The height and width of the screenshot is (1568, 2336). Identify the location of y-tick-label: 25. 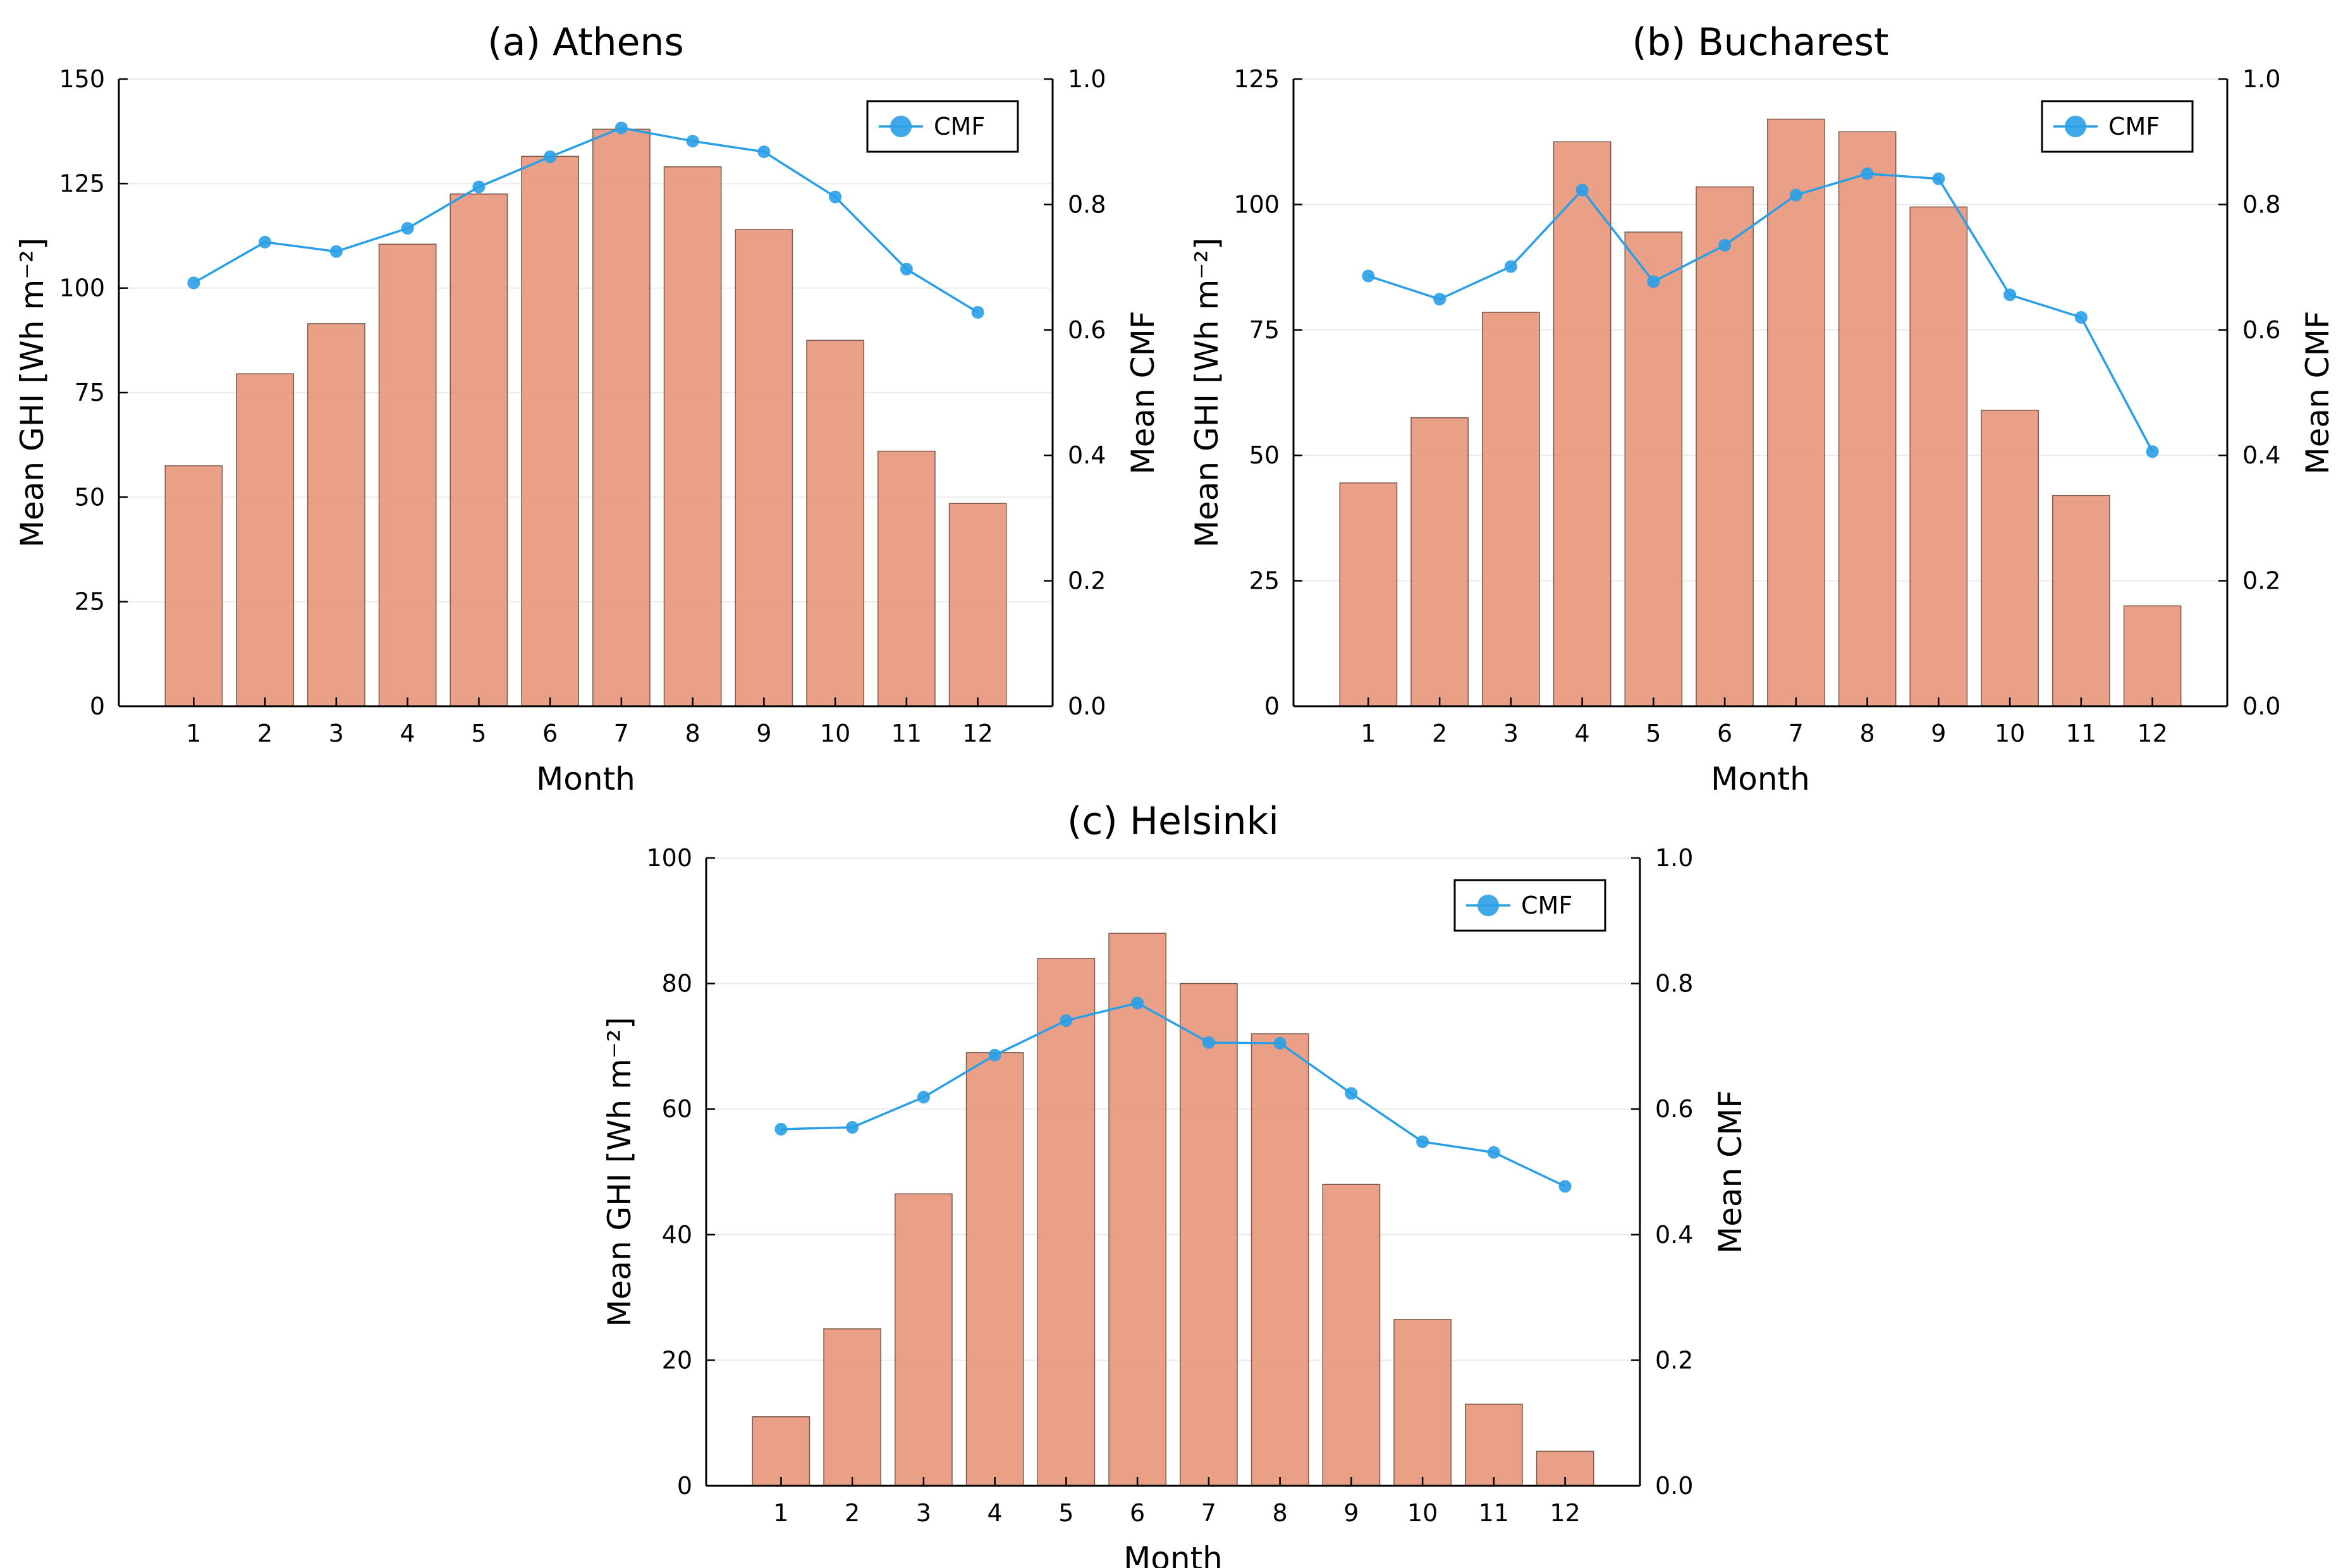
(1264, 581).